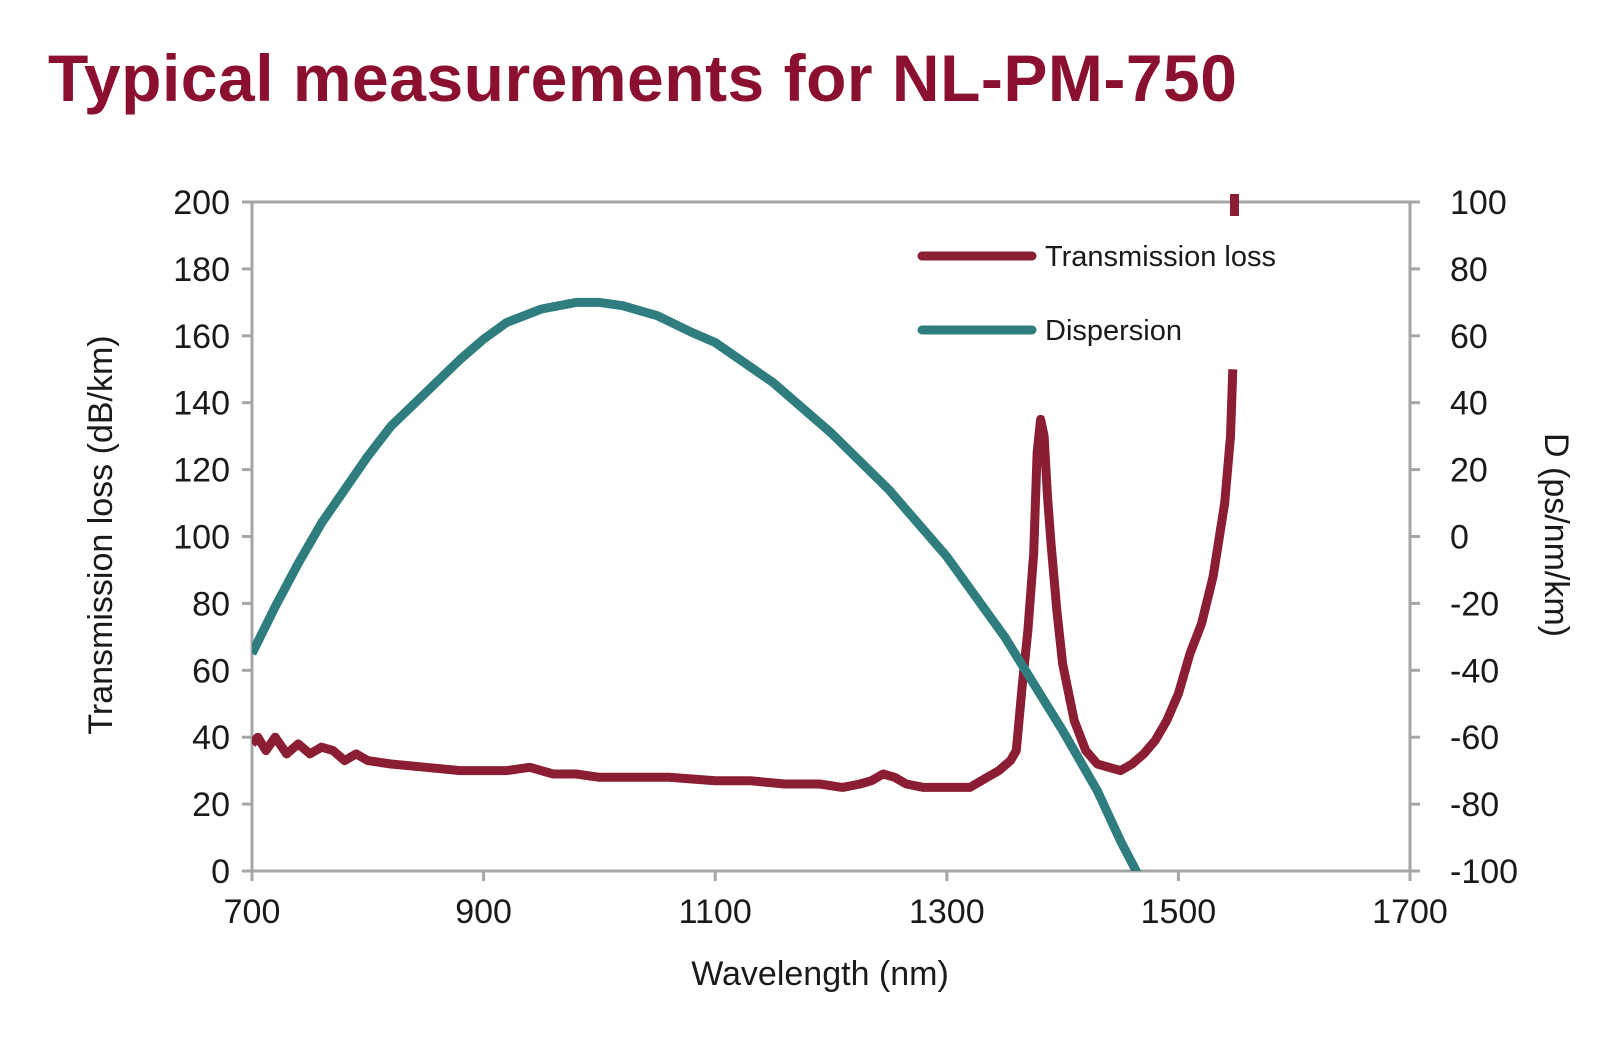  What do you see at coordinates (1484, 872) in the screenshot?
I see `y-right-tick-label: -100` at bounding box center [1484, 872].